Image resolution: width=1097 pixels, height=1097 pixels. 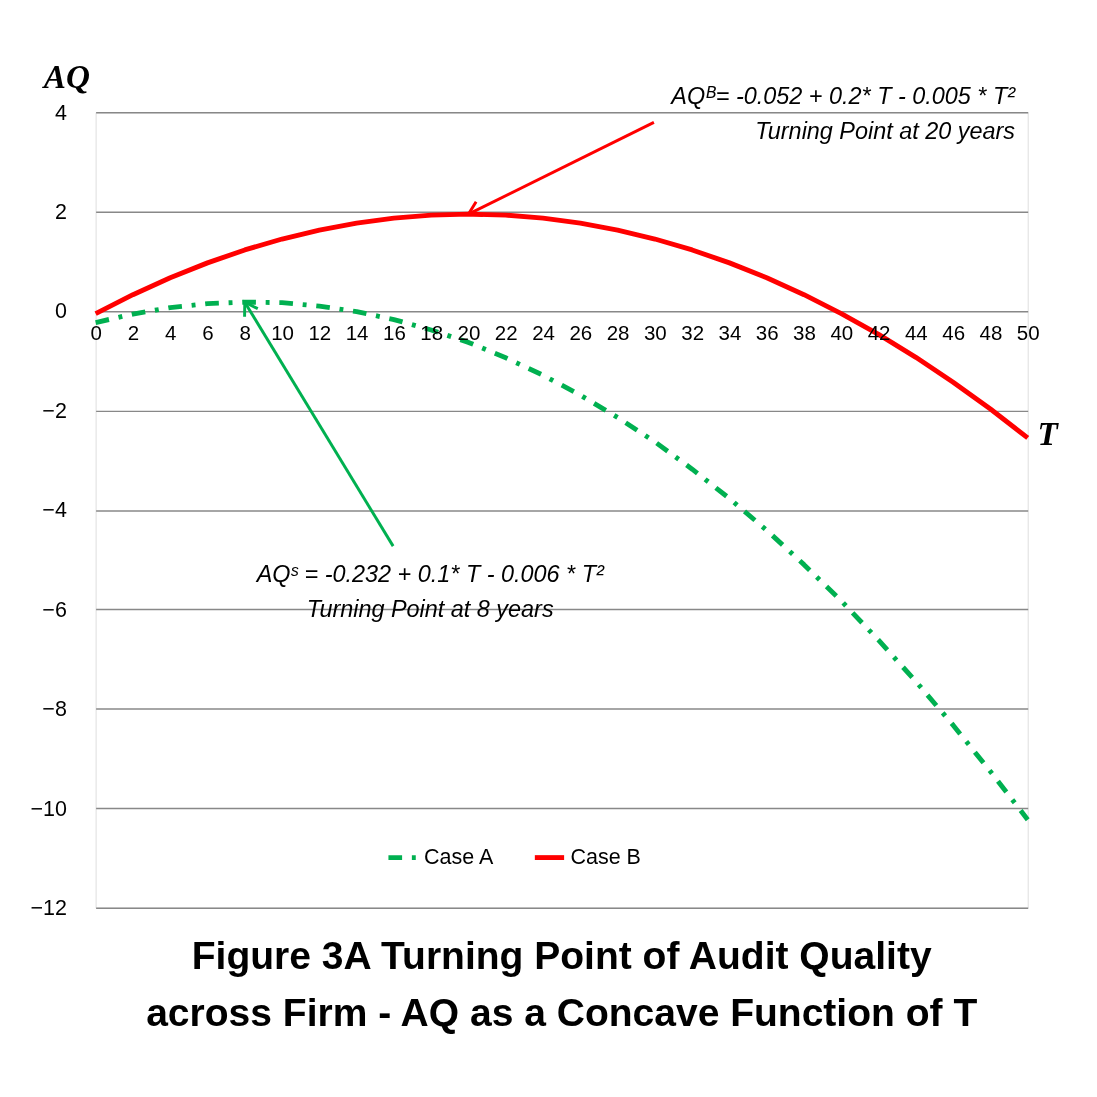 What do you see at coordinates (54, 709) in the screenshot?
I see `y-tick-label: −8` at bounding box center [54, 709].